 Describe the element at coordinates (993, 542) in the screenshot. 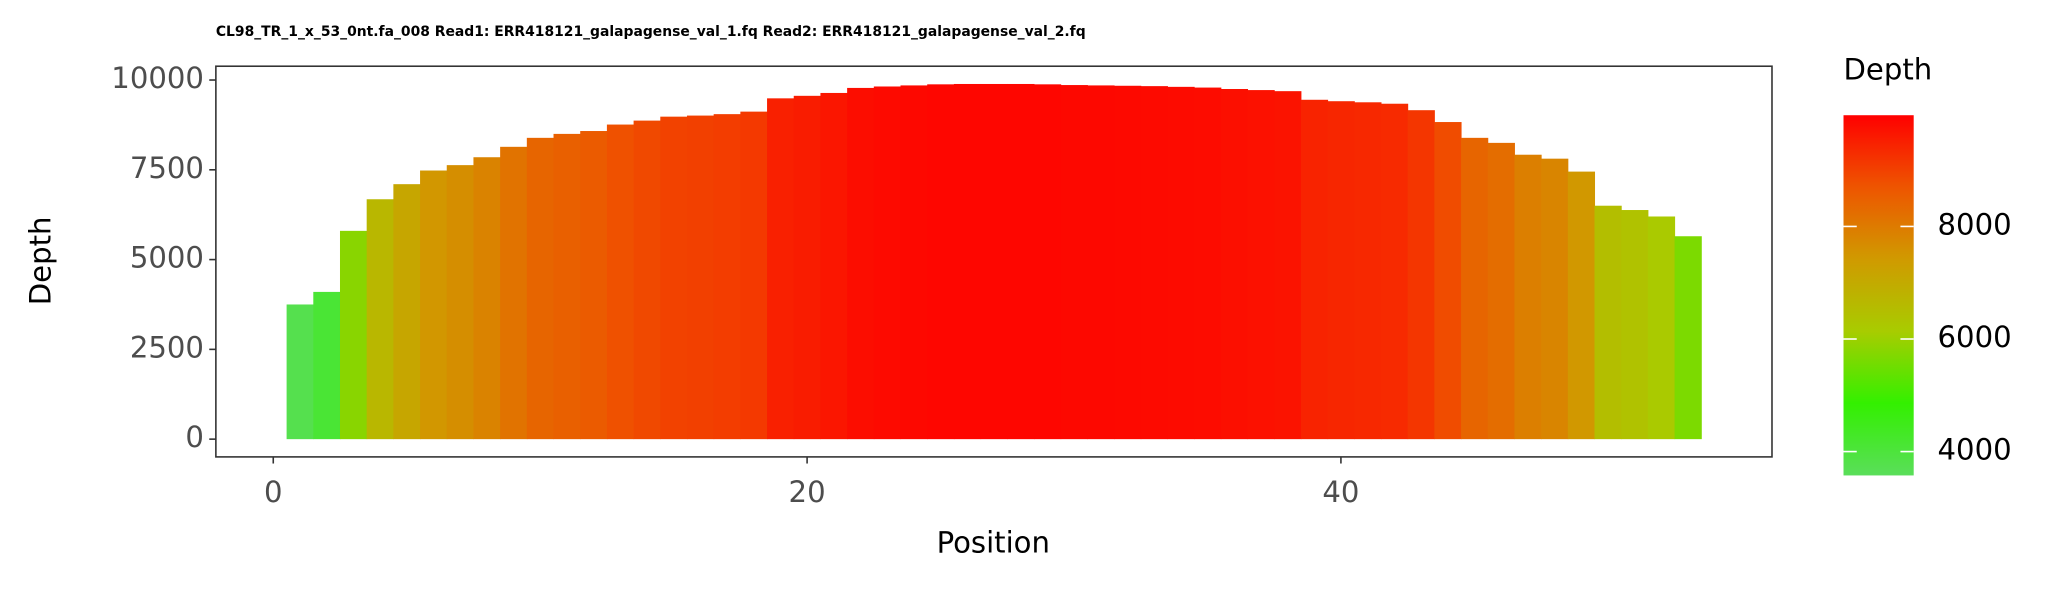

I see `x-axis-title: Position` at that location.